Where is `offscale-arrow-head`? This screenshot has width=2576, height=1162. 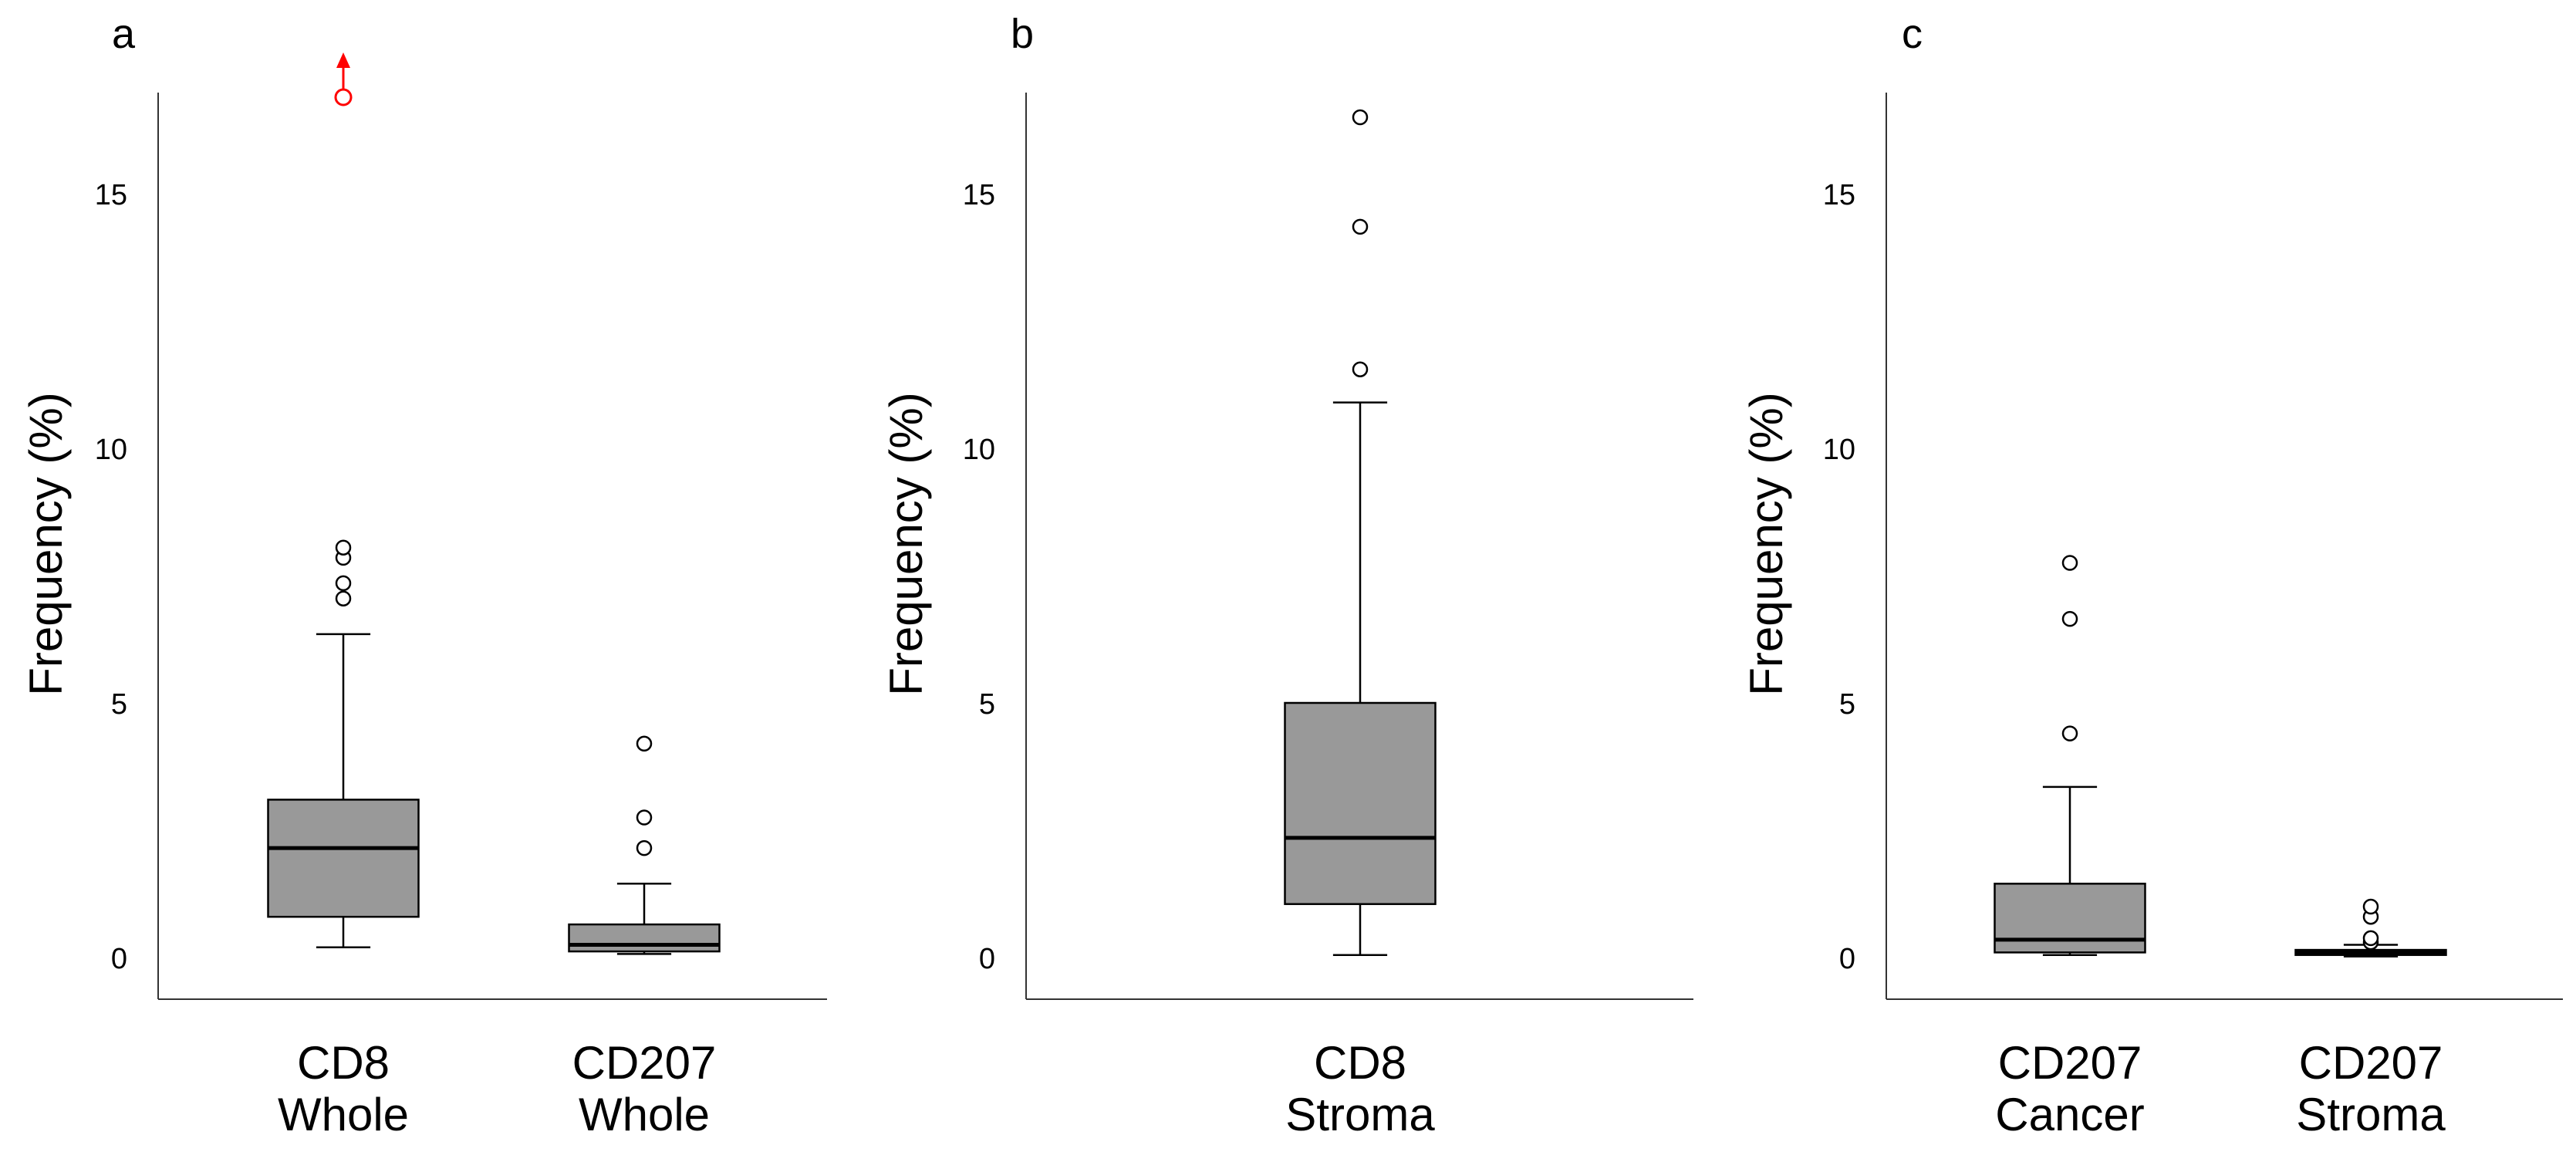
offscale-arrow-head is located at coordinates (343, 60).